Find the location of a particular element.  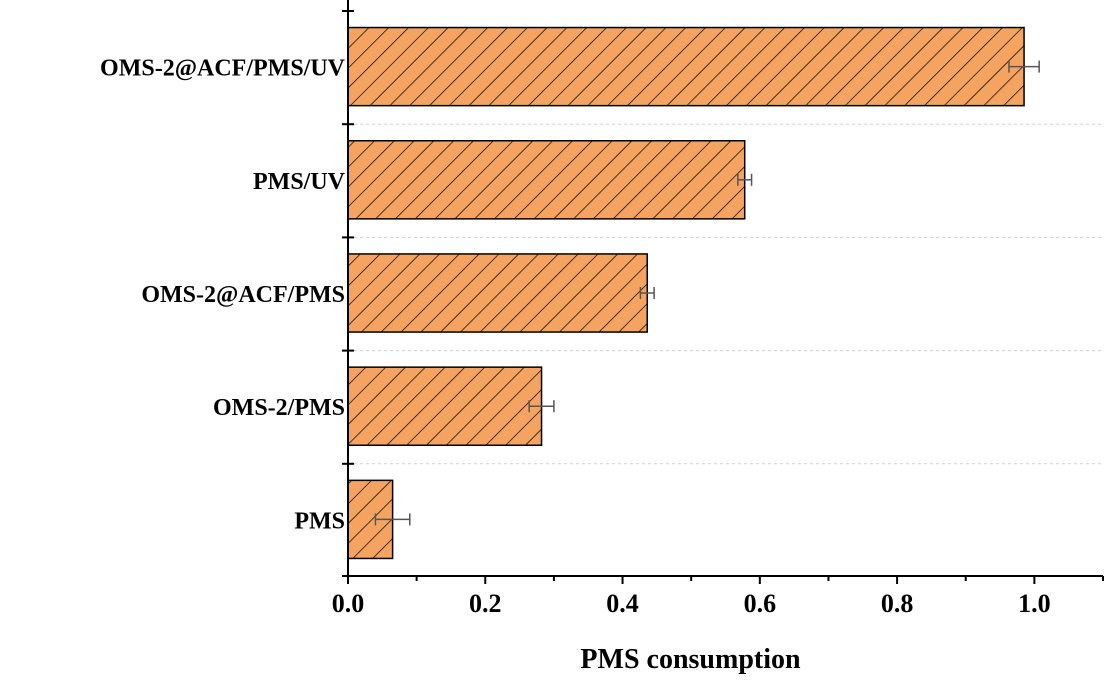

bar-oms-2-pms is located at coordinates (445, 406).